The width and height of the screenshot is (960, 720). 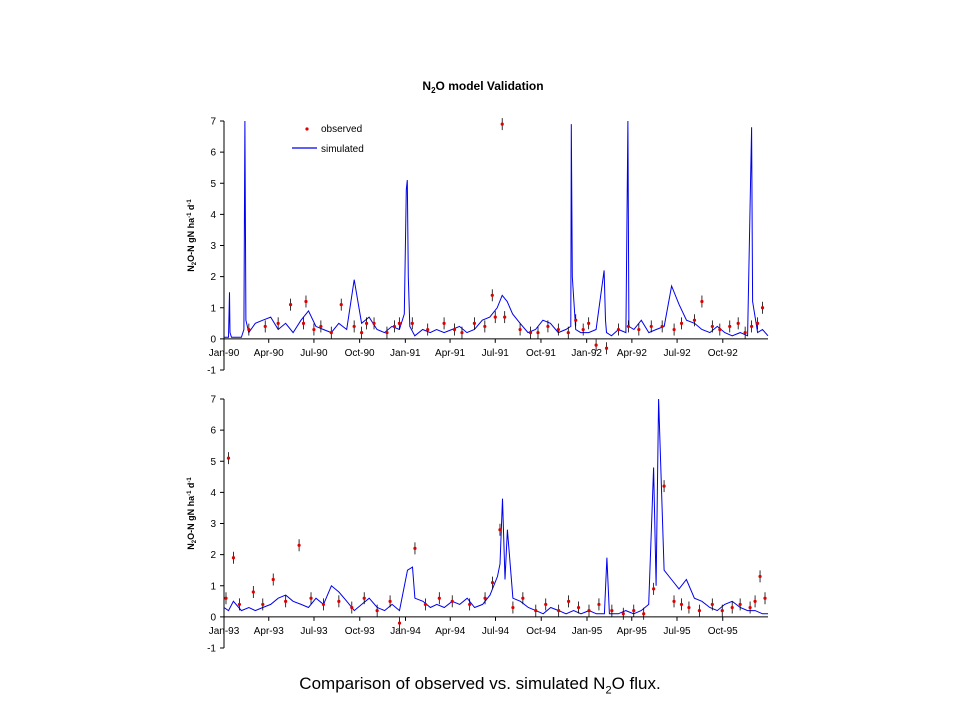 I want to click on x-tick-label: Jan-90, so click(x=224, y=353).